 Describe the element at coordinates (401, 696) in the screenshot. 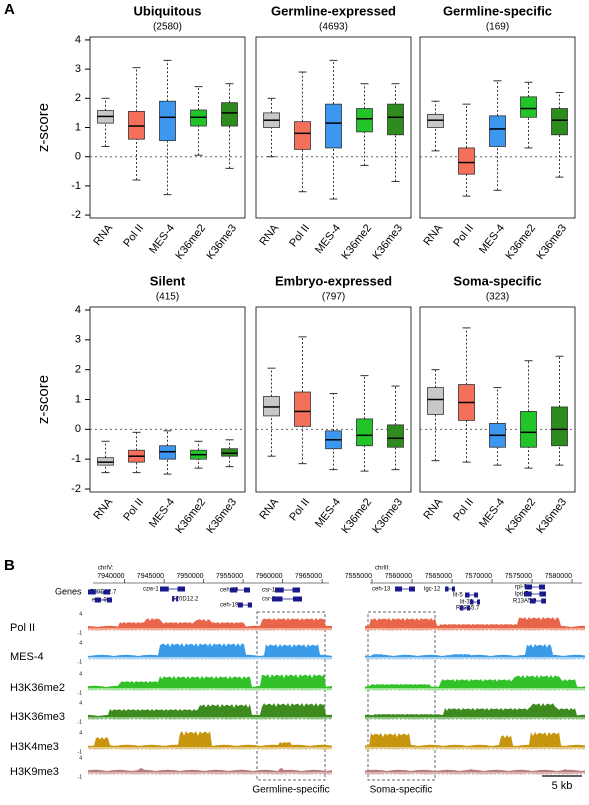

I see `highlight-box` at that location.